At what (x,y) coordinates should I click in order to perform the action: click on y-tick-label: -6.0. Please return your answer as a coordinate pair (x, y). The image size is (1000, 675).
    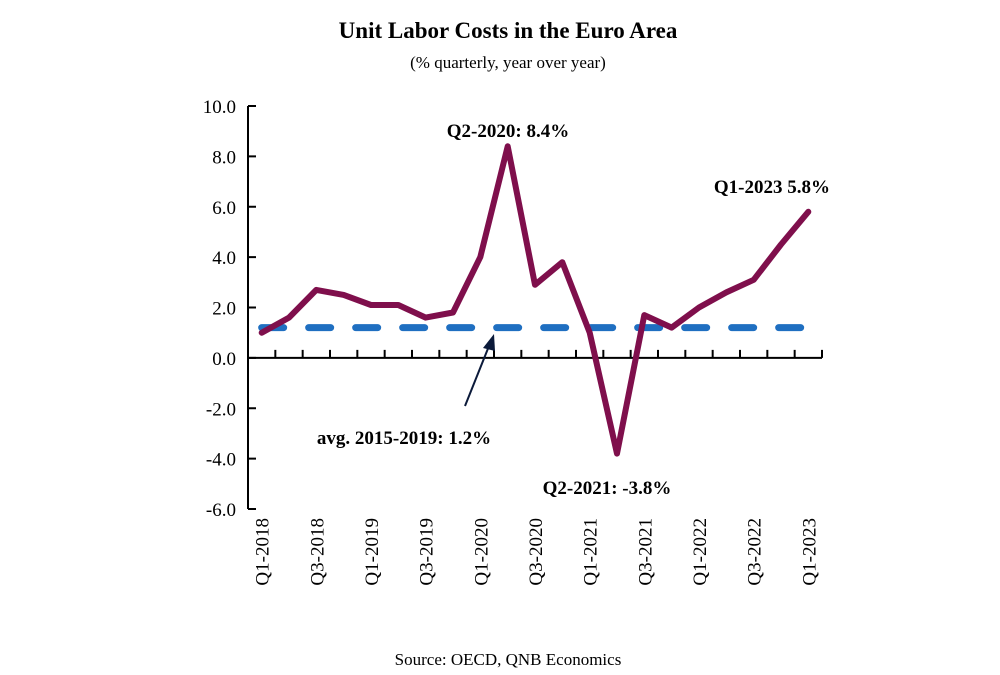
    Looking at the image, I should click on (221, 510).